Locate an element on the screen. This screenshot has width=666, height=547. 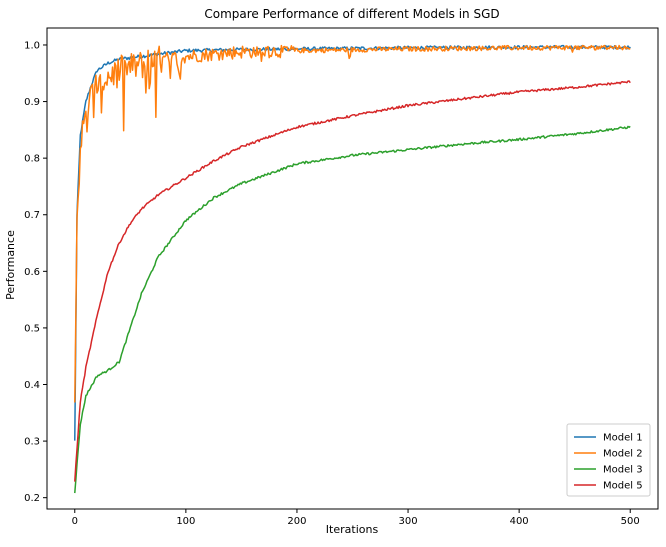
y-axis: 0.2 0.3 0.4 0.5 0.6 0.7 0.8 0.9 1.0 is located at coordinates (35, 272).